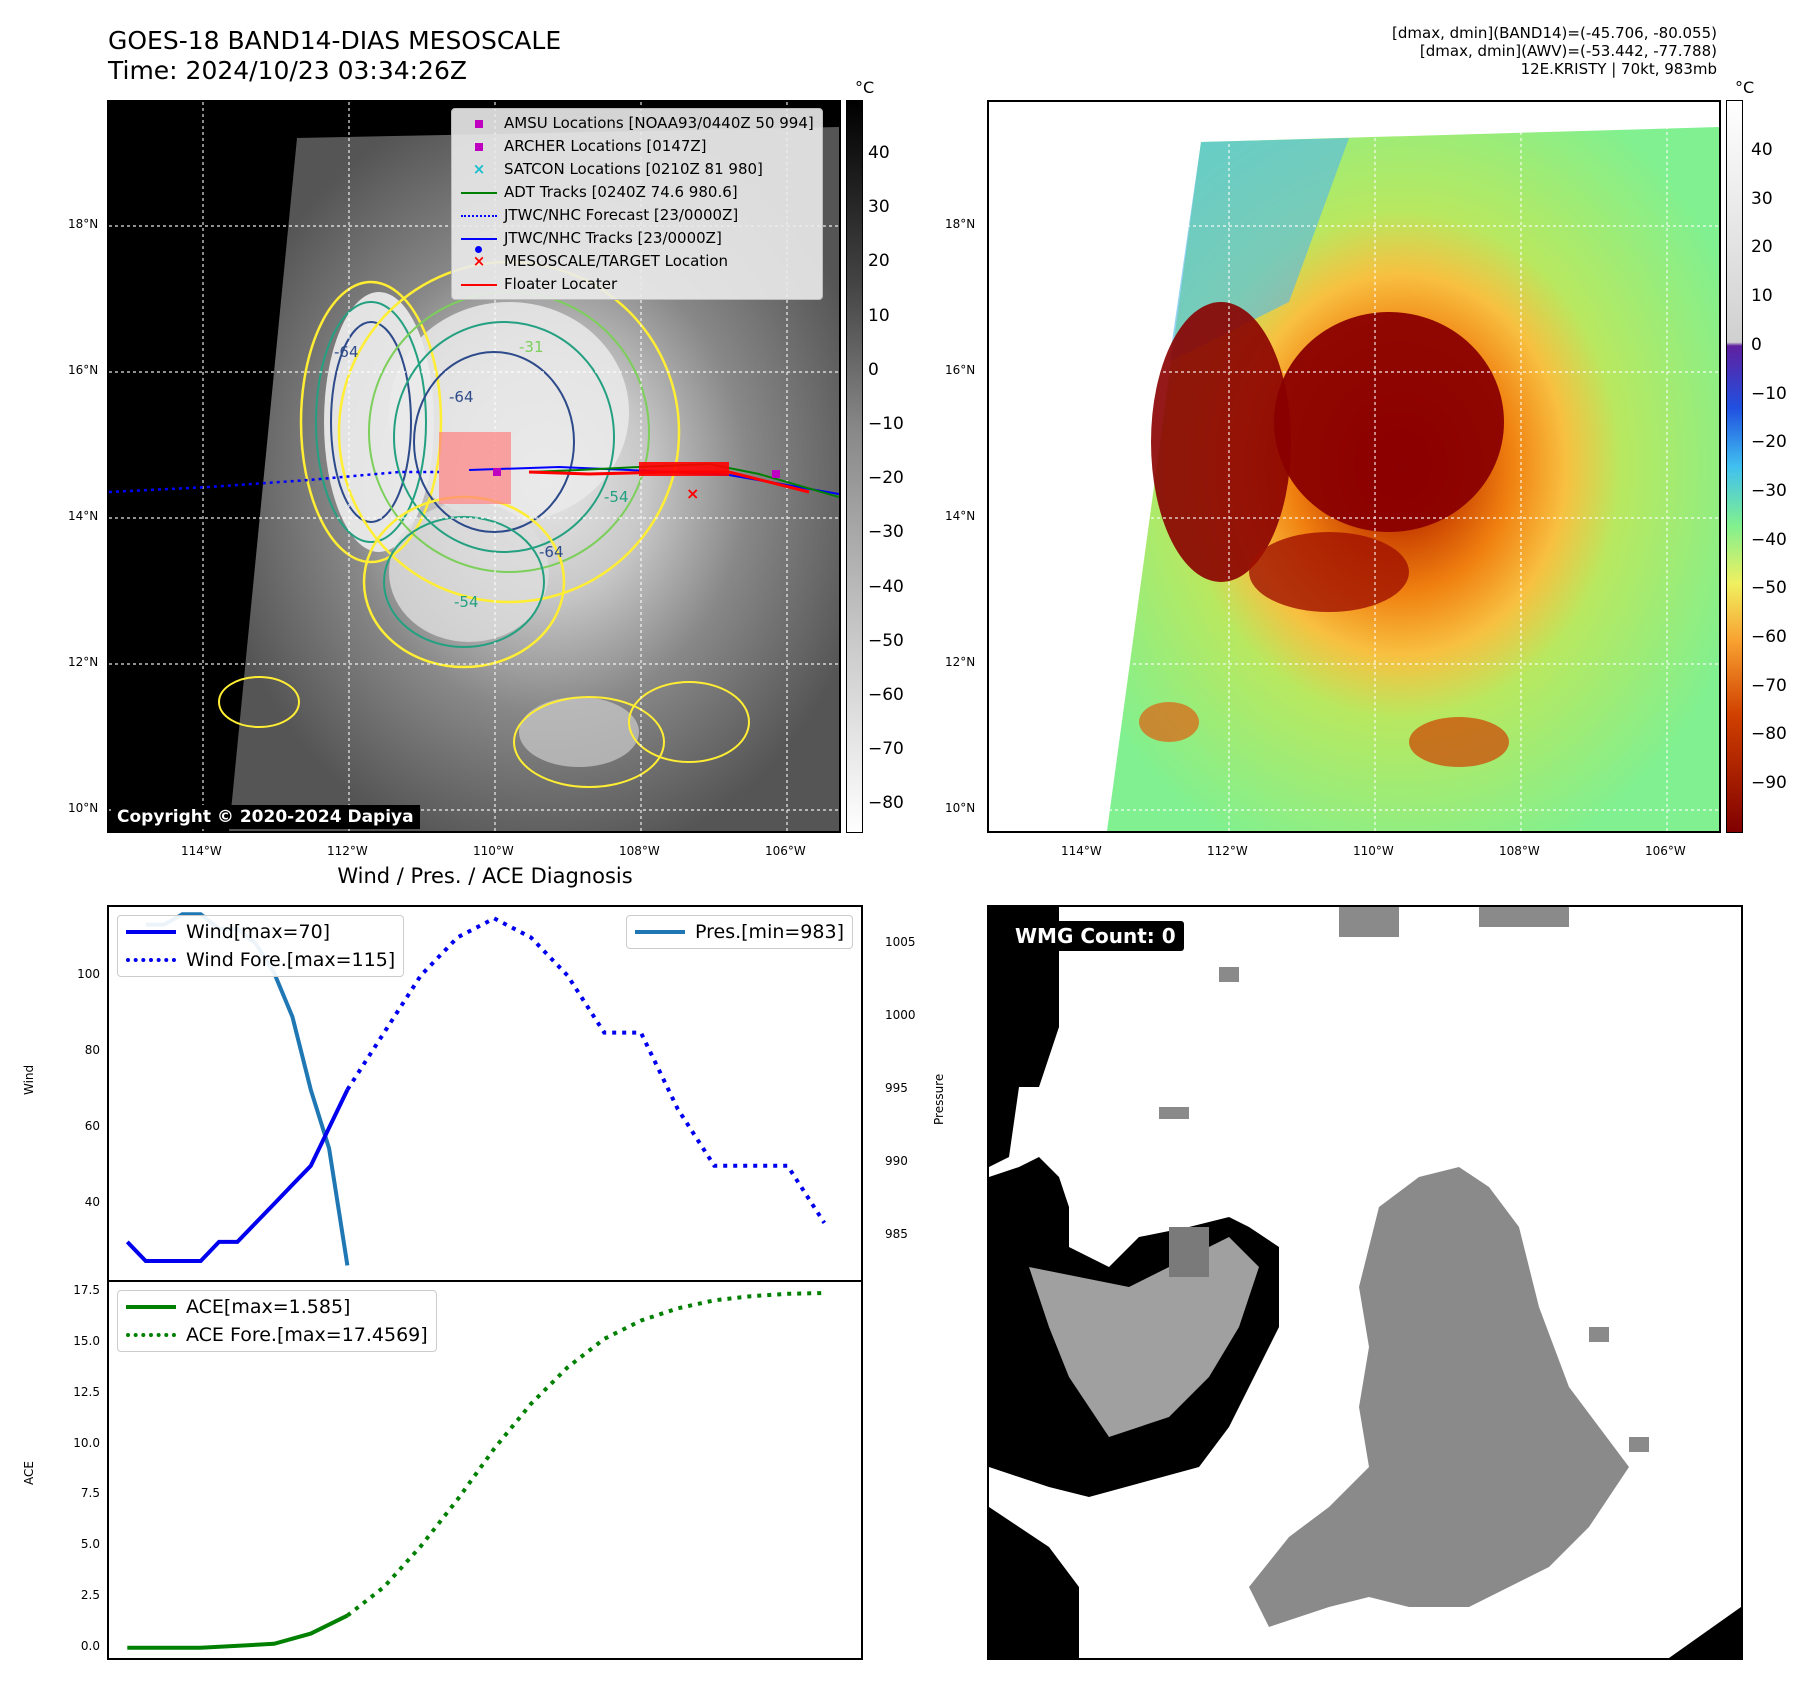 Image resolution: width=1801 pixels, height=1690 pixels. I want to click on ace-ylabel: ACE, so click(29, 1473).